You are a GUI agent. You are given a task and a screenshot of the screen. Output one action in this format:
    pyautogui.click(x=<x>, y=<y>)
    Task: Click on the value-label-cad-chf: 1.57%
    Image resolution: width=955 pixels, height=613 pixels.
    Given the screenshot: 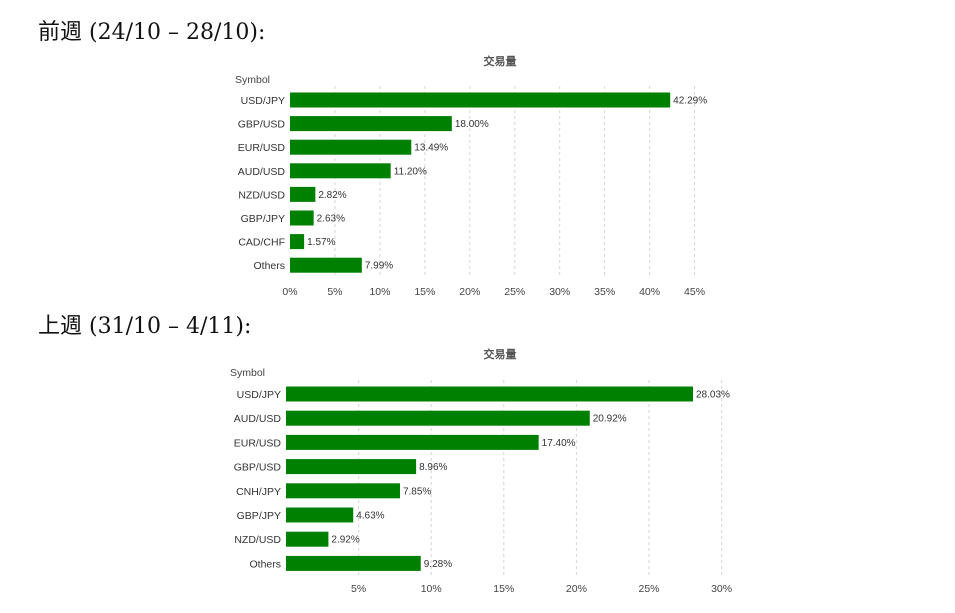 What is the action you would take?
    pyautogui.click(x=321, y=242)
    